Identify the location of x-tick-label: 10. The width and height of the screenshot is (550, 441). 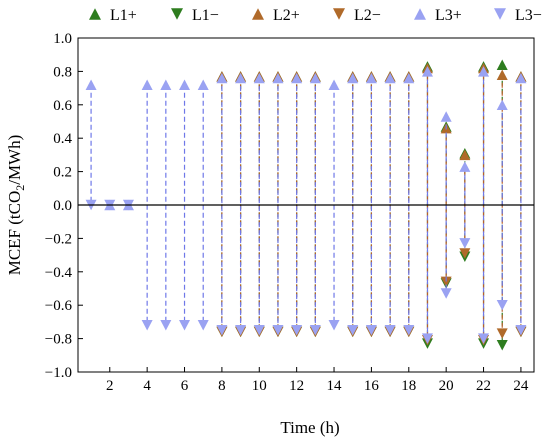
(259, 386).